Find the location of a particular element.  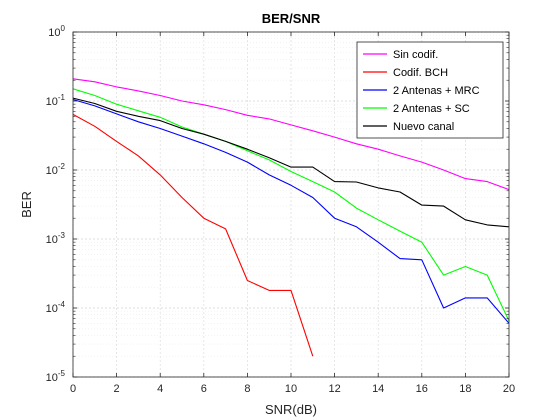

x-tick-label: 20 is located at coordinates (509, 389).